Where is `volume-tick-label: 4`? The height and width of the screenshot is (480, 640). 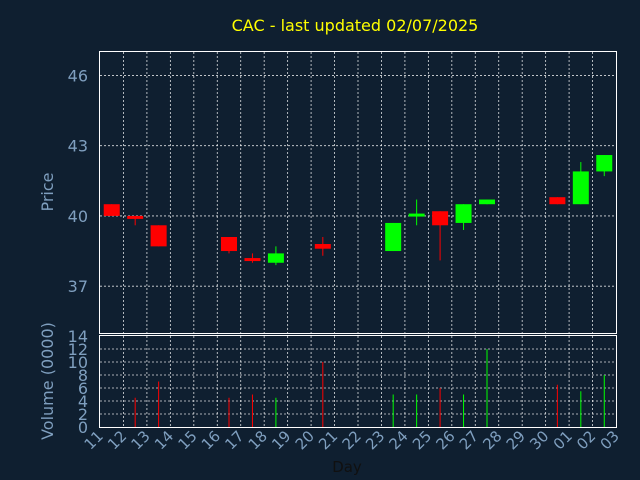 volume-tick-label: 4 is located at coordinates (83, 401).